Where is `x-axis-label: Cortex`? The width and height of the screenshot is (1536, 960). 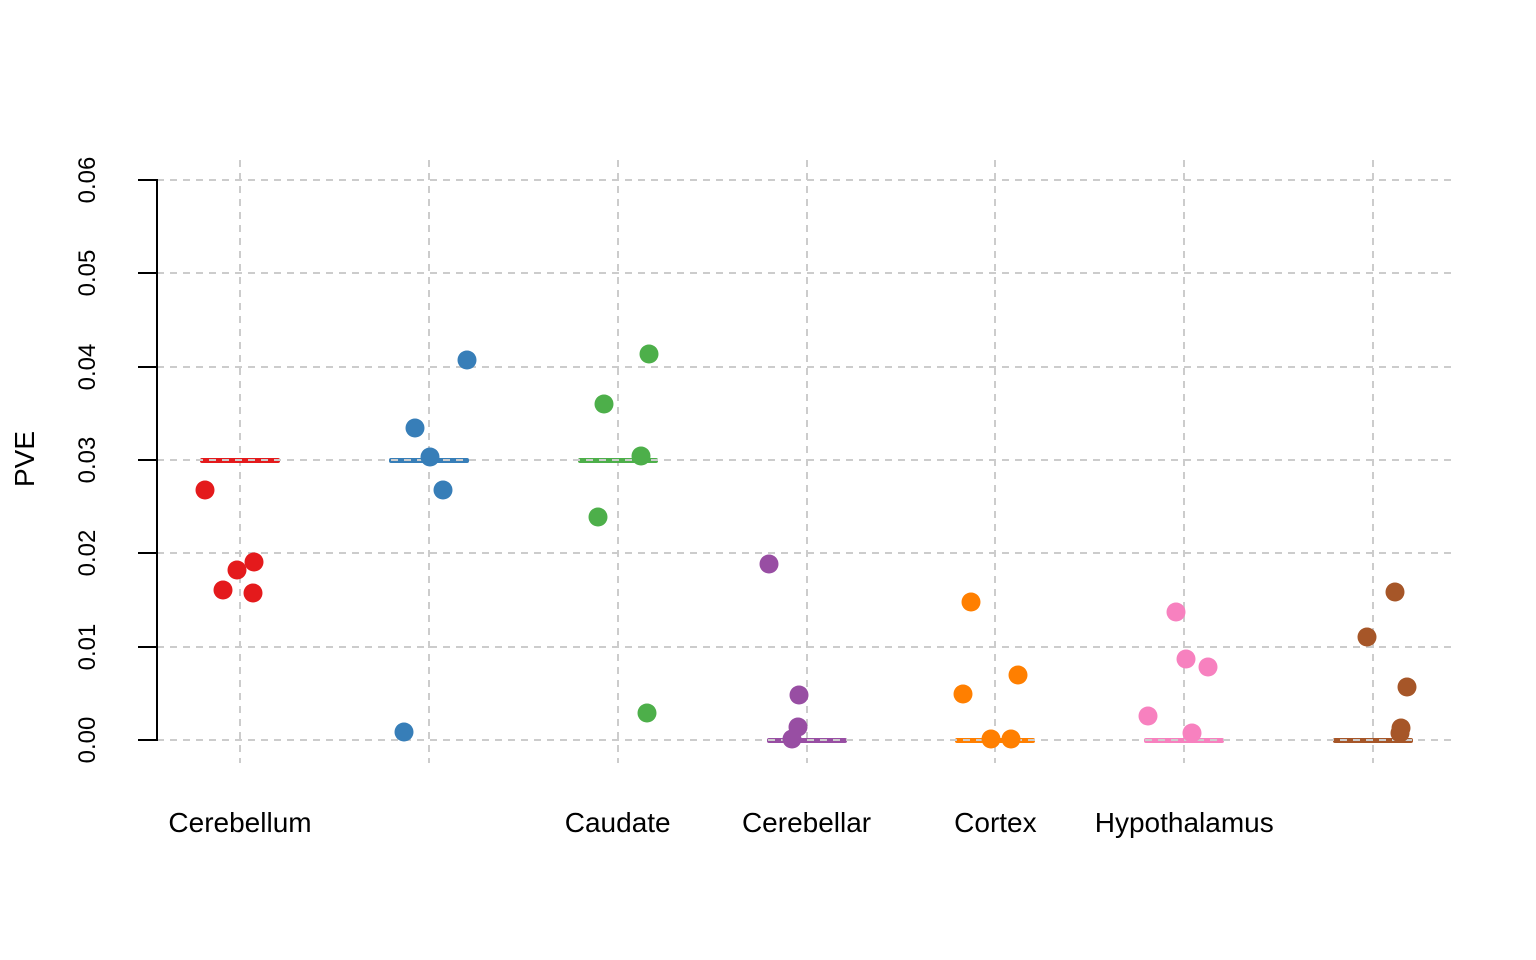
x-axis-label: Cortex is located at coordinates (995, 822).